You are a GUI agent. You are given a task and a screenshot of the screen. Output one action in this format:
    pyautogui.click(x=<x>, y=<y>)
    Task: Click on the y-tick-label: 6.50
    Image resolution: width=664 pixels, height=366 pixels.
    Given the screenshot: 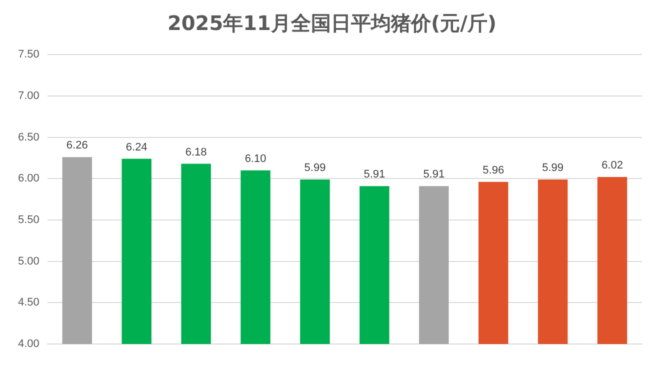 What is the action you would take?
    pyautogui.click(x=29, y=137)
    